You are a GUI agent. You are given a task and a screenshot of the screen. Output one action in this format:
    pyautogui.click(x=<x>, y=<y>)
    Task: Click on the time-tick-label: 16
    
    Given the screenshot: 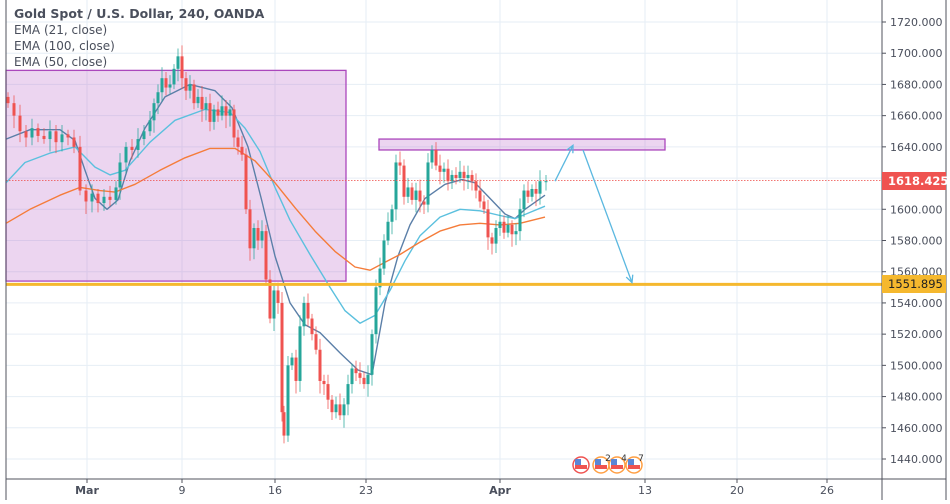 What is the action you would take?
    pyautogui.click(x=275, y=490)
    